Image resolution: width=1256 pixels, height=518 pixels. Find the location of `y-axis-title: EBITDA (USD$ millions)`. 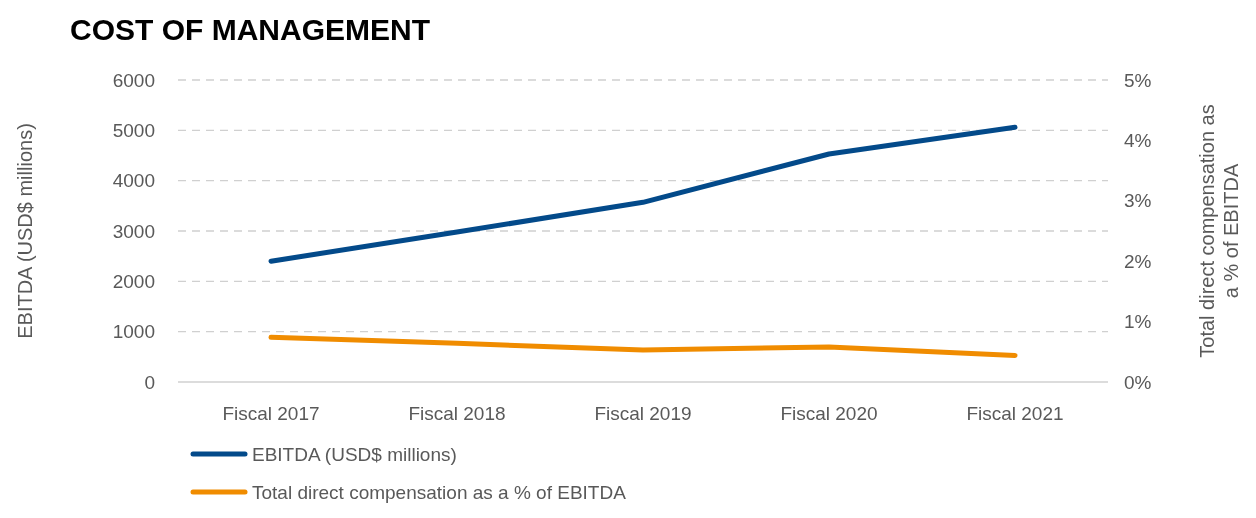

y-axis-title: EBITDA (USD$ millions) is located at coordinates (25, 231).